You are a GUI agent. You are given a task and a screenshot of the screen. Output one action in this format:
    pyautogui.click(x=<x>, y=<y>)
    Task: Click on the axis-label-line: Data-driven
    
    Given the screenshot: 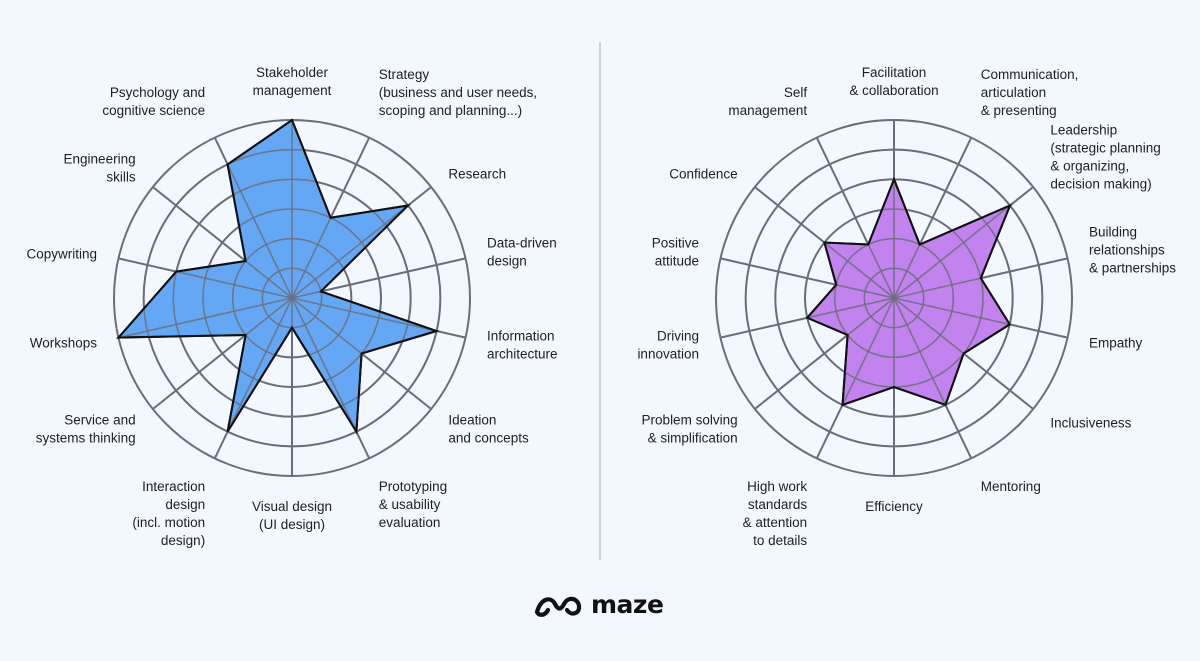 What is the action you would take?
    pyautogui.click(x=522, y=243)
    